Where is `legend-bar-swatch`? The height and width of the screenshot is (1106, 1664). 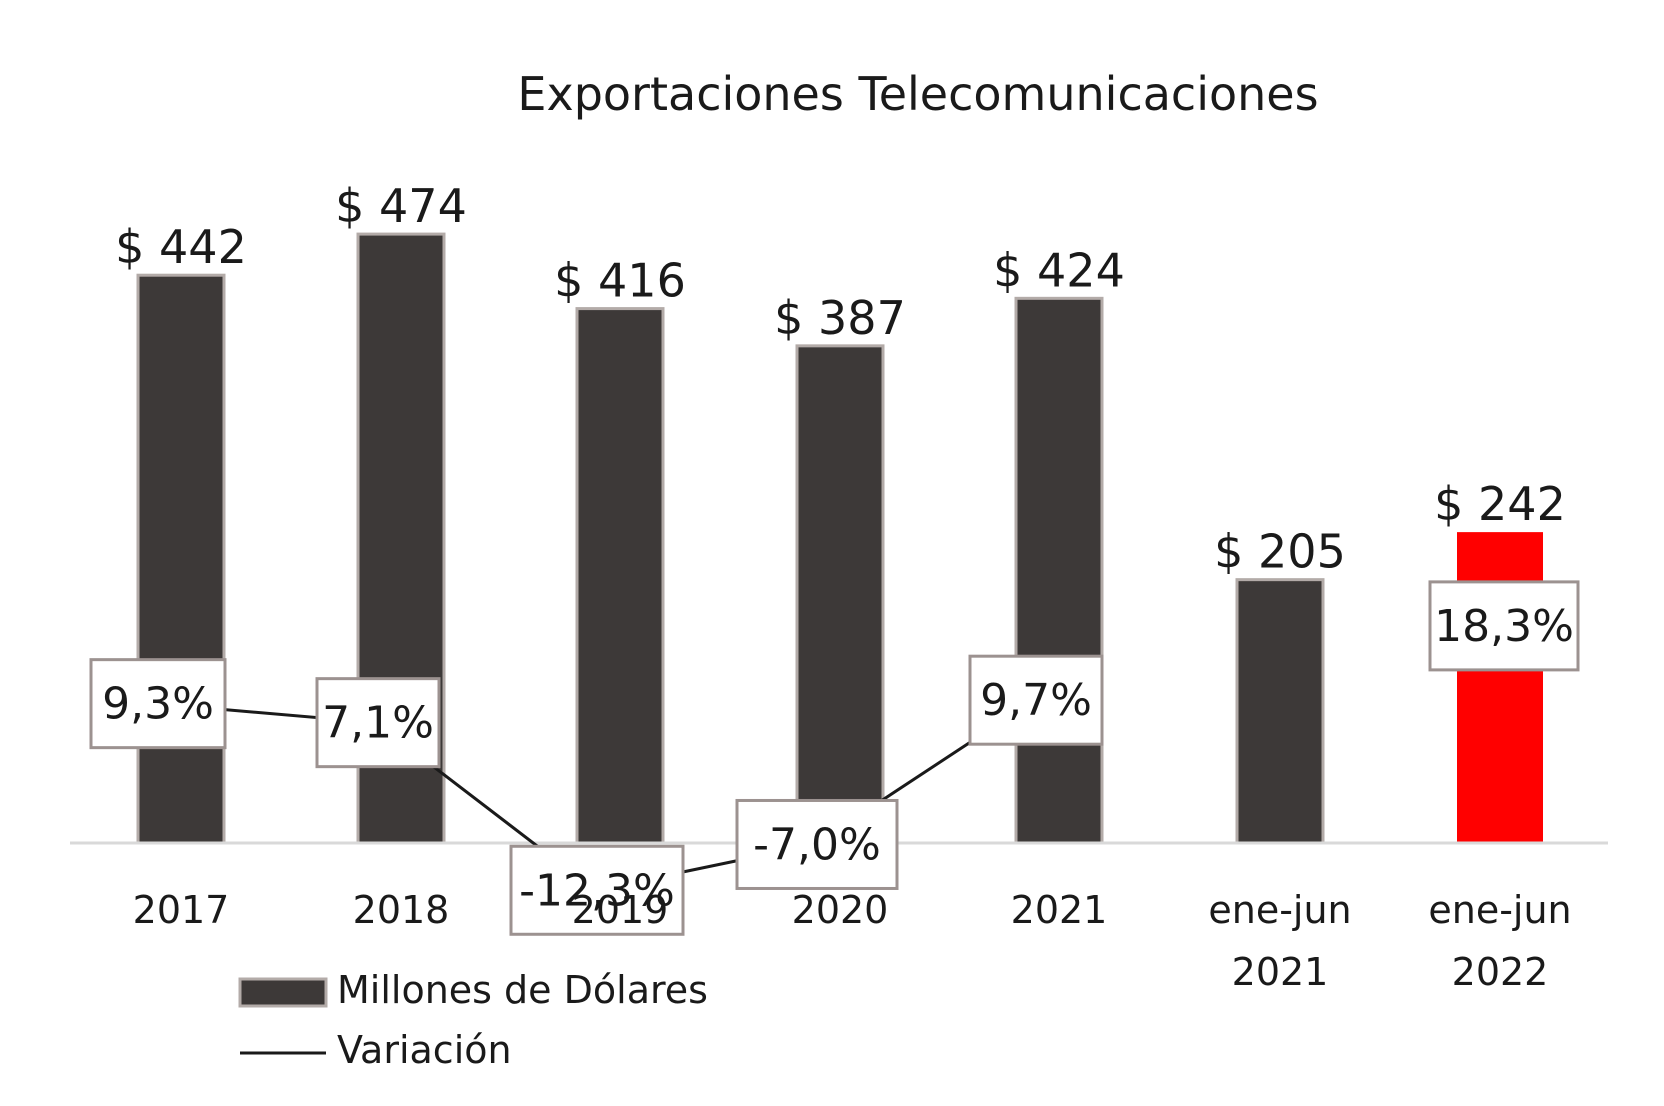 legend-bar-swatch is located at coordinates (283, 992).